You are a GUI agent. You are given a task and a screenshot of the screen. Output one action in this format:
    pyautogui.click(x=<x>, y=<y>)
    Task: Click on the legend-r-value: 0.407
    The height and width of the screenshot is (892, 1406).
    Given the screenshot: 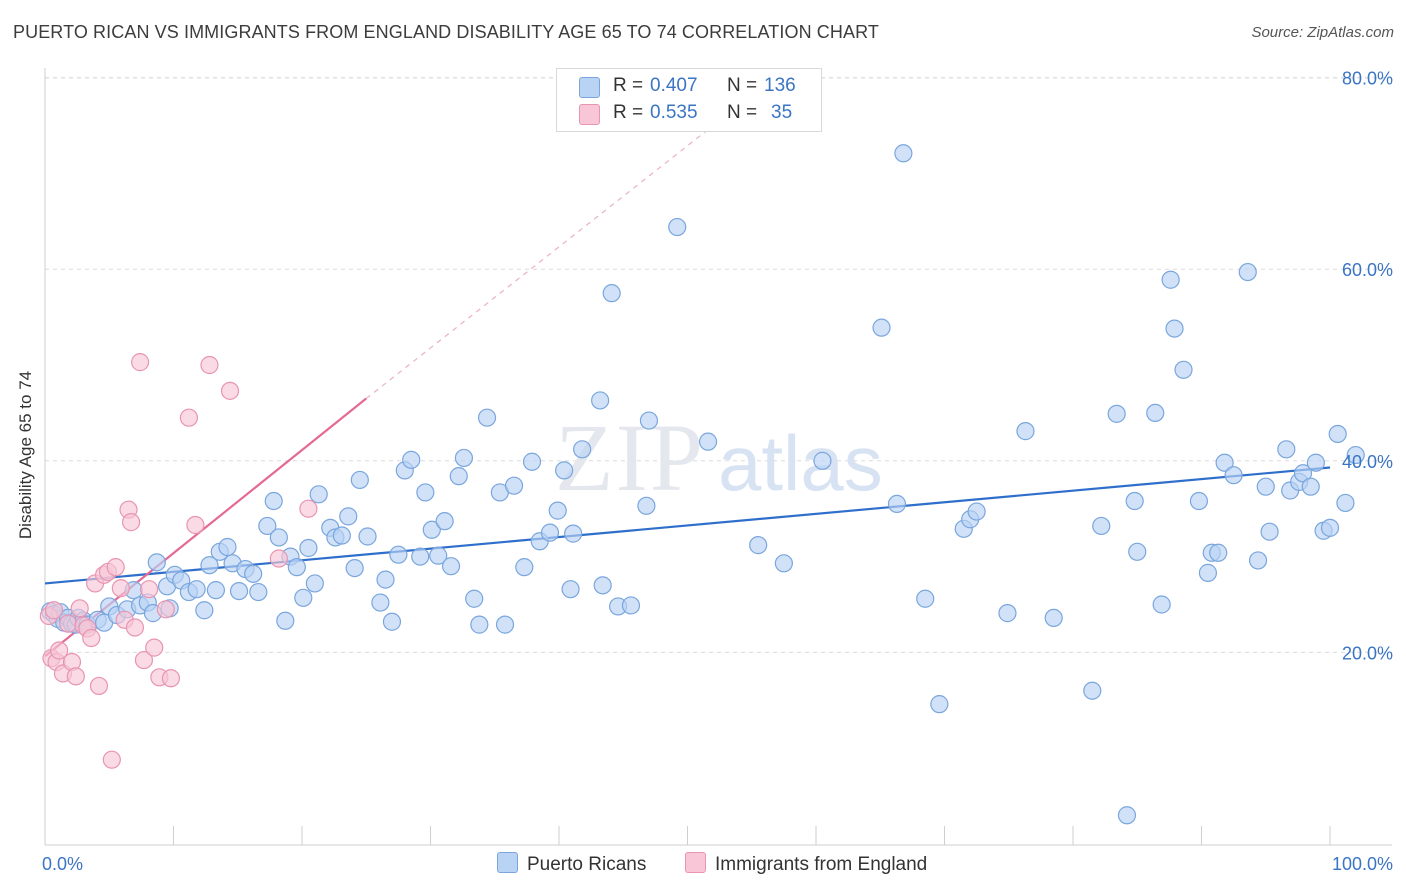 What is the action you would take?
    pyautogui.click(x=674, y=85)
    